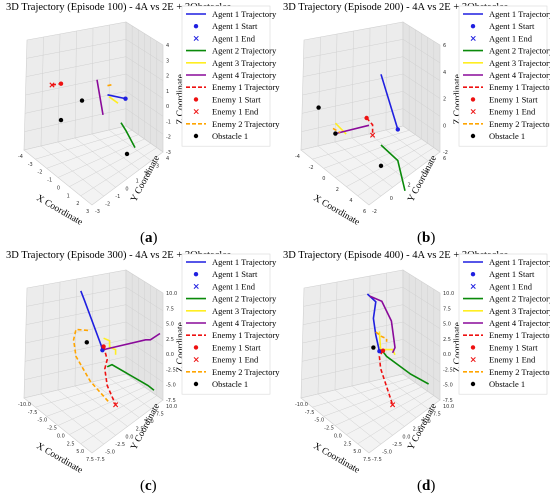  What do you see at coordinates (150, 422) in the screenshot?
I see `y-tick-label: 5.0` at bounding box center [150, 422].